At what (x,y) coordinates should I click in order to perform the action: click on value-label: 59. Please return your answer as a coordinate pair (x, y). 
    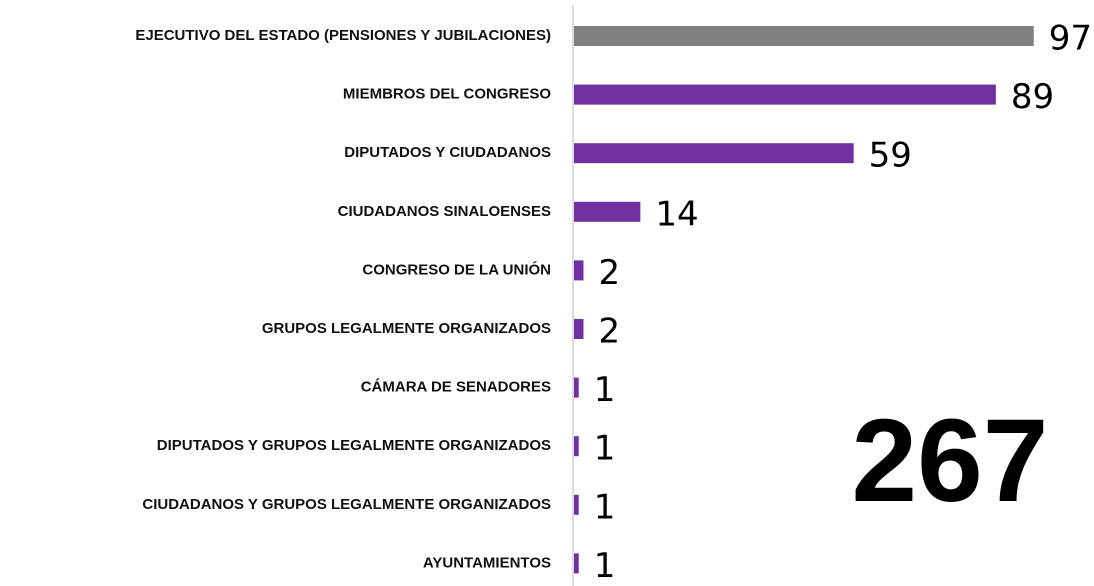
    Looking at the image, I should click on (890, 156).